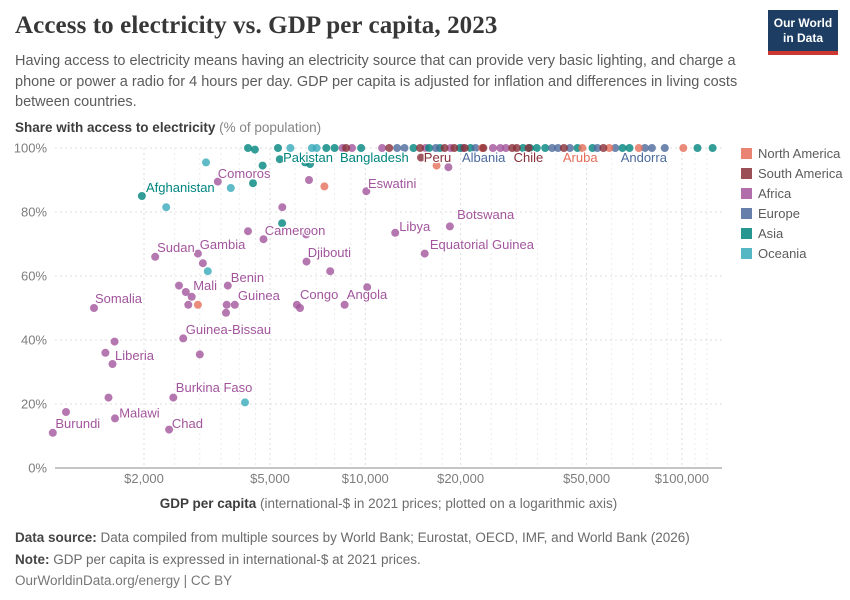 The image size is (850, 600). Describe the element at coordinates (124, 581) in the screenshot. I see `license-link: OurWorldinData.org/energy | CC BY` at that location.